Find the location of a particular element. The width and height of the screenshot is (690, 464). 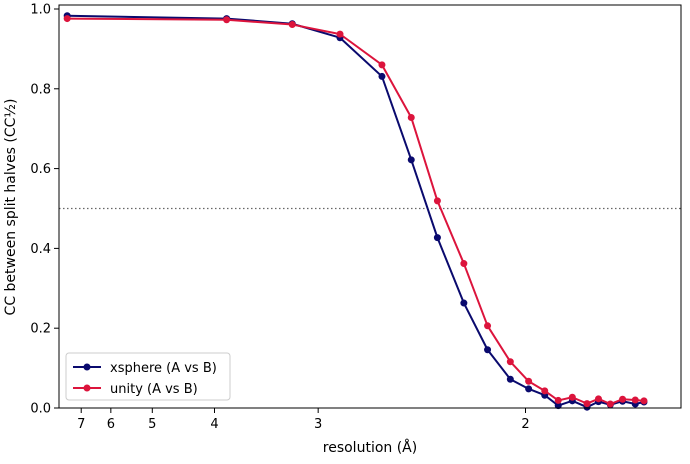

y-axis: 0.0 0.2 0.4 0.6 0.8 1.0 is located at coordinates (44, 209).